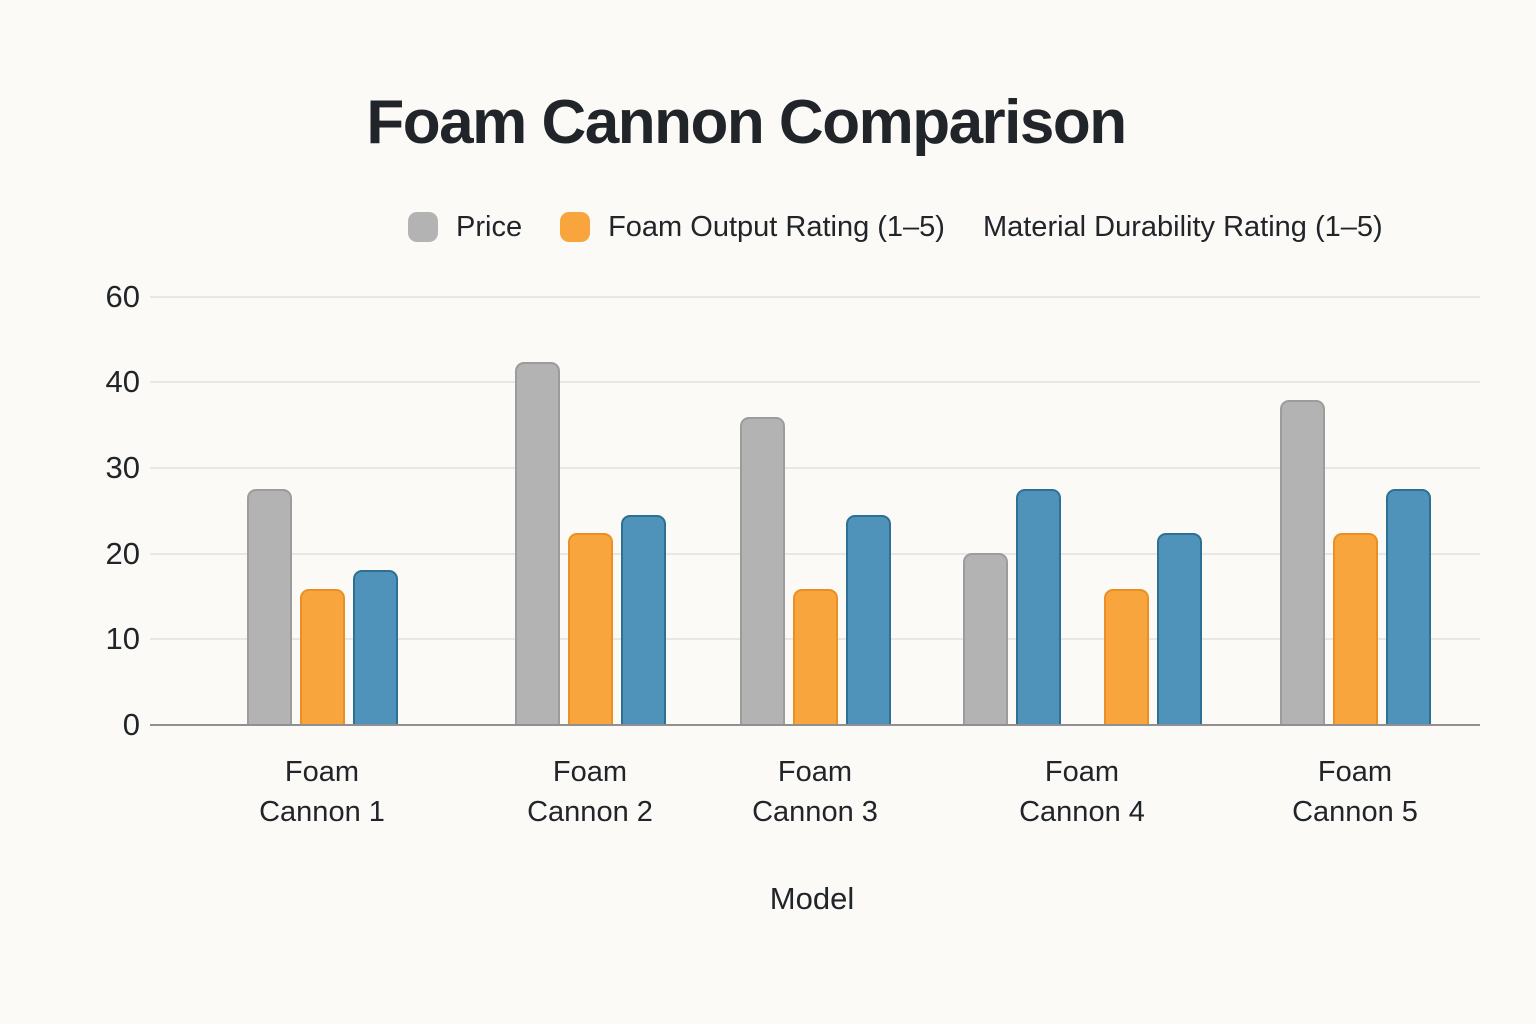 This screenshot has width=1536, height=1024. What do you see at coordinates (746, 122) in the screenshot?
I see `chart-title: Foam Cannon Comparison` at bounding box center [746, 122].